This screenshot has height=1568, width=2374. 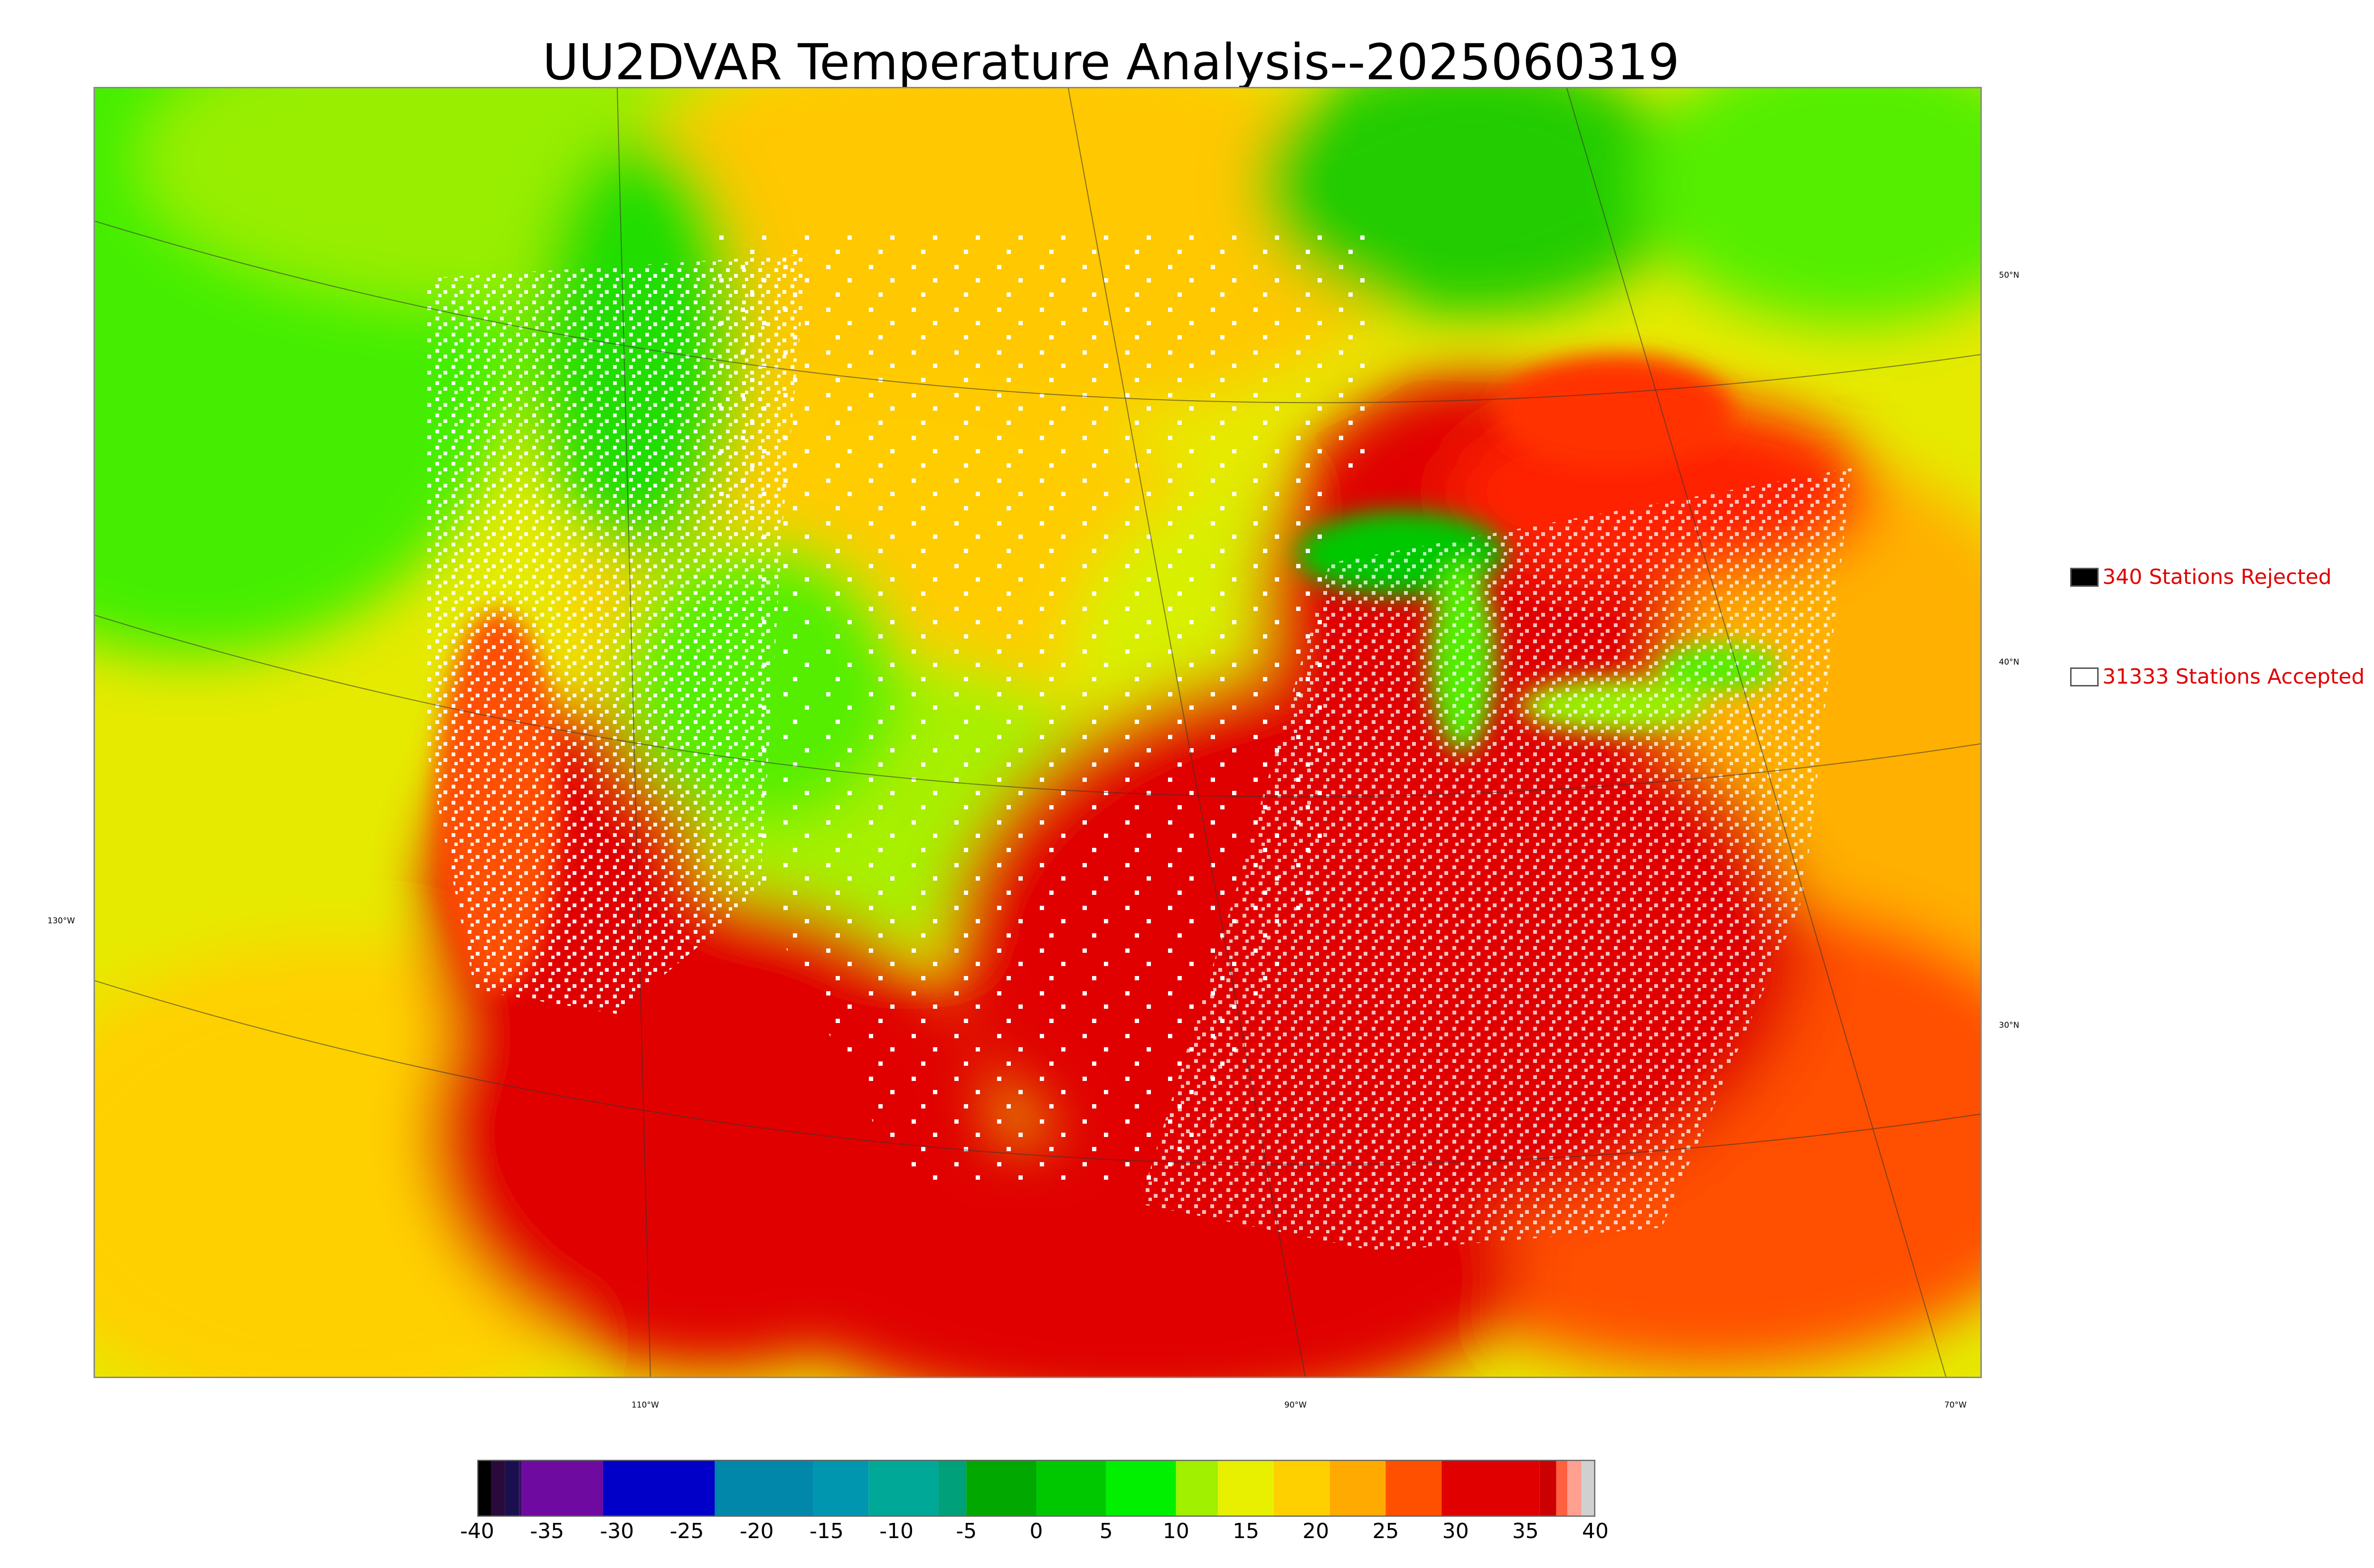 I want to click on colorbar-tick-label: -15, so click(x=827, y=1531).